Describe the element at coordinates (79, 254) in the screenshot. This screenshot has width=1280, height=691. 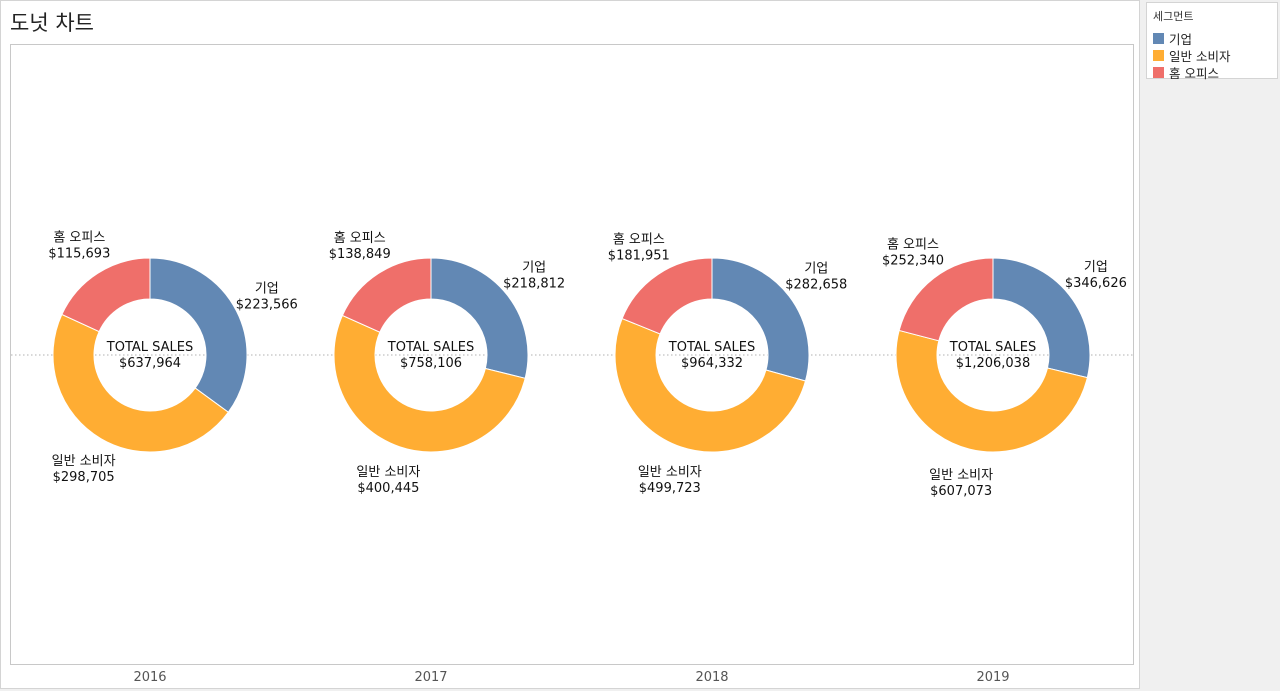
I see `slice-value-label: $115,693` at that location.